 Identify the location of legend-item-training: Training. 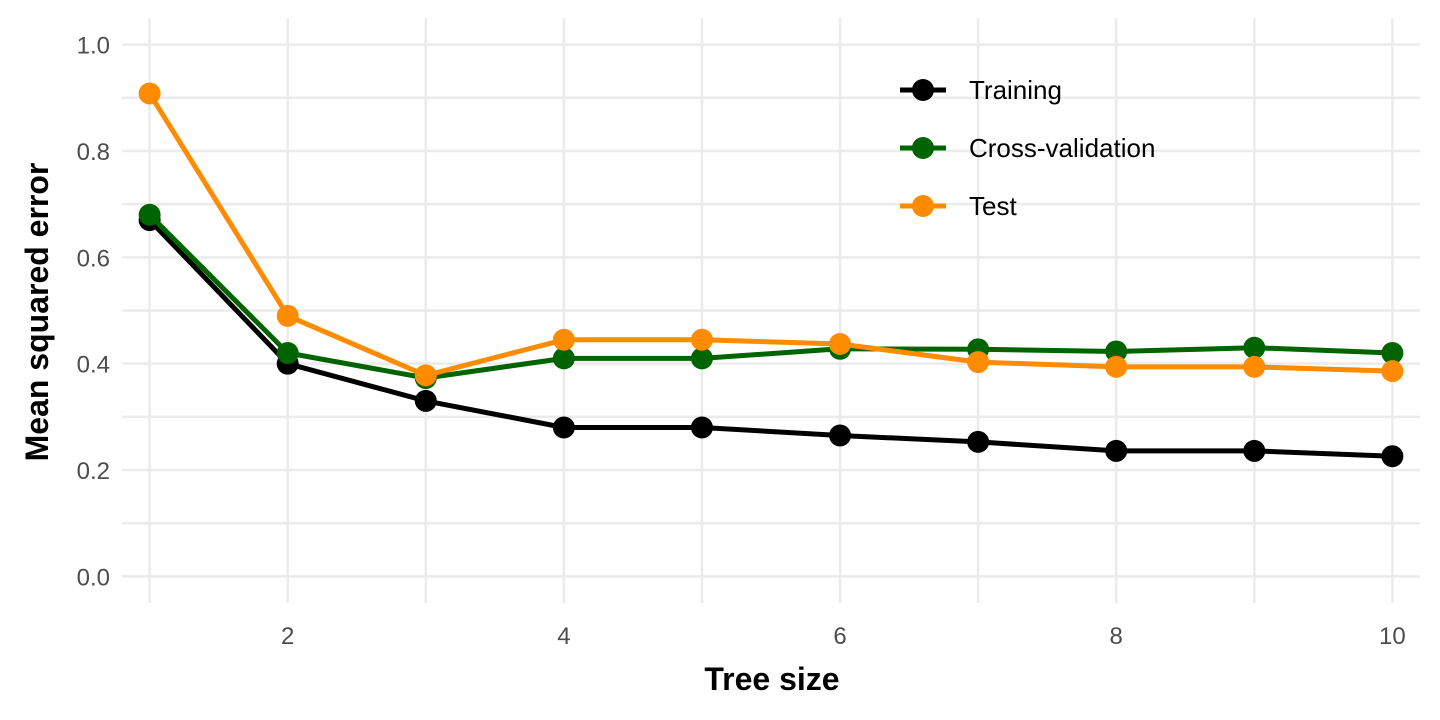
(981, 90).